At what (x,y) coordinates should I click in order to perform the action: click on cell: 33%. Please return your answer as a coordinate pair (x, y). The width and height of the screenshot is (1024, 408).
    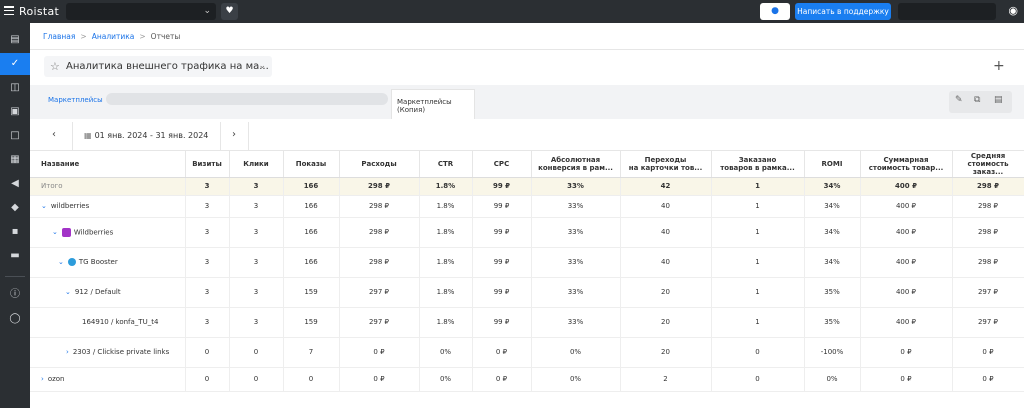
    Looking at the image, I should click on (576, 206).